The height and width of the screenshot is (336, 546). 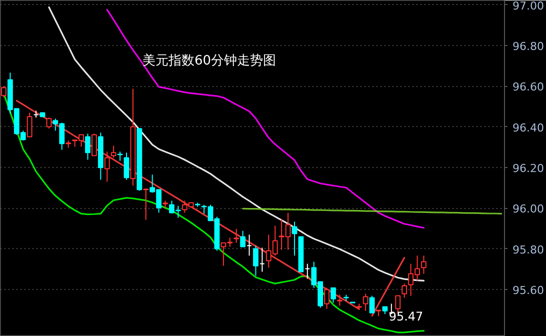 What do you see at coordinates (528, 127) in the screenshot?
I see `y-tick-label: 96.40` at bounding box center [528, 127].